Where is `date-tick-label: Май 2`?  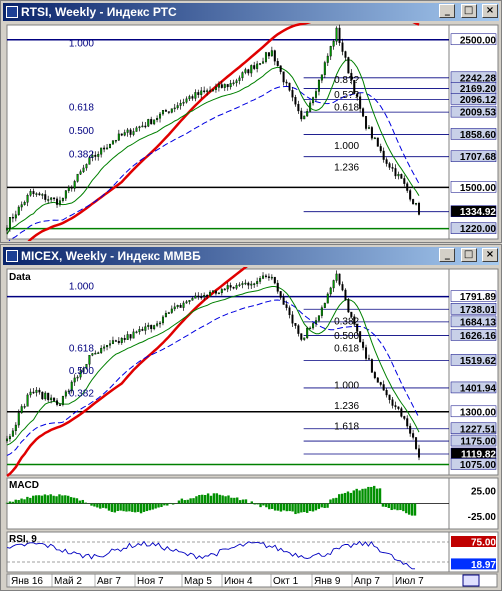 date-tick-label: Май 2 is located at coordinates (68, 581).